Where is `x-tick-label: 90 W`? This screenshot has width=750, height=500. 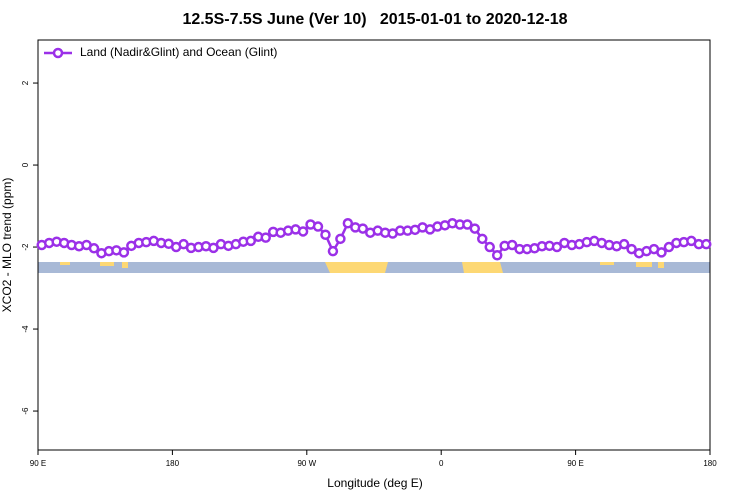 x-tick-label: 90 W is located at coordinates (306, 463).